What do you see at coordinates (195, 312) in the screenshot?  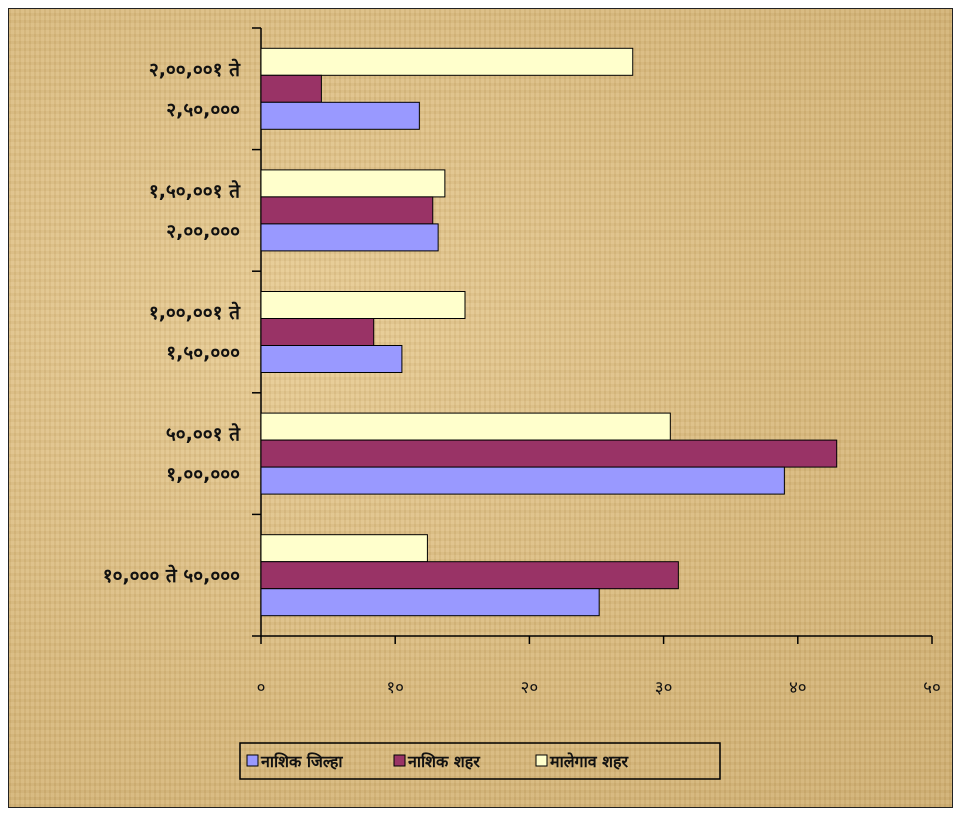 I see `category-label: १,००,००१ ते` at bounding box center [195, 312].